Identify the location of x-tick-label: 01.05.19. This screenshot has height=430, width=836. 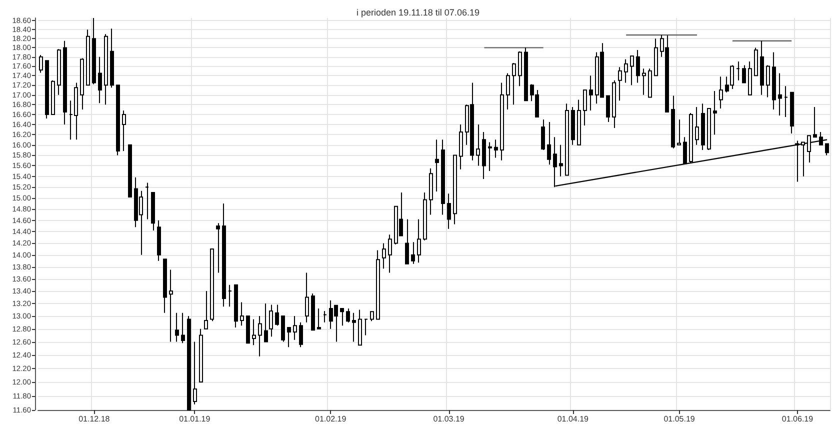
(680, 419).